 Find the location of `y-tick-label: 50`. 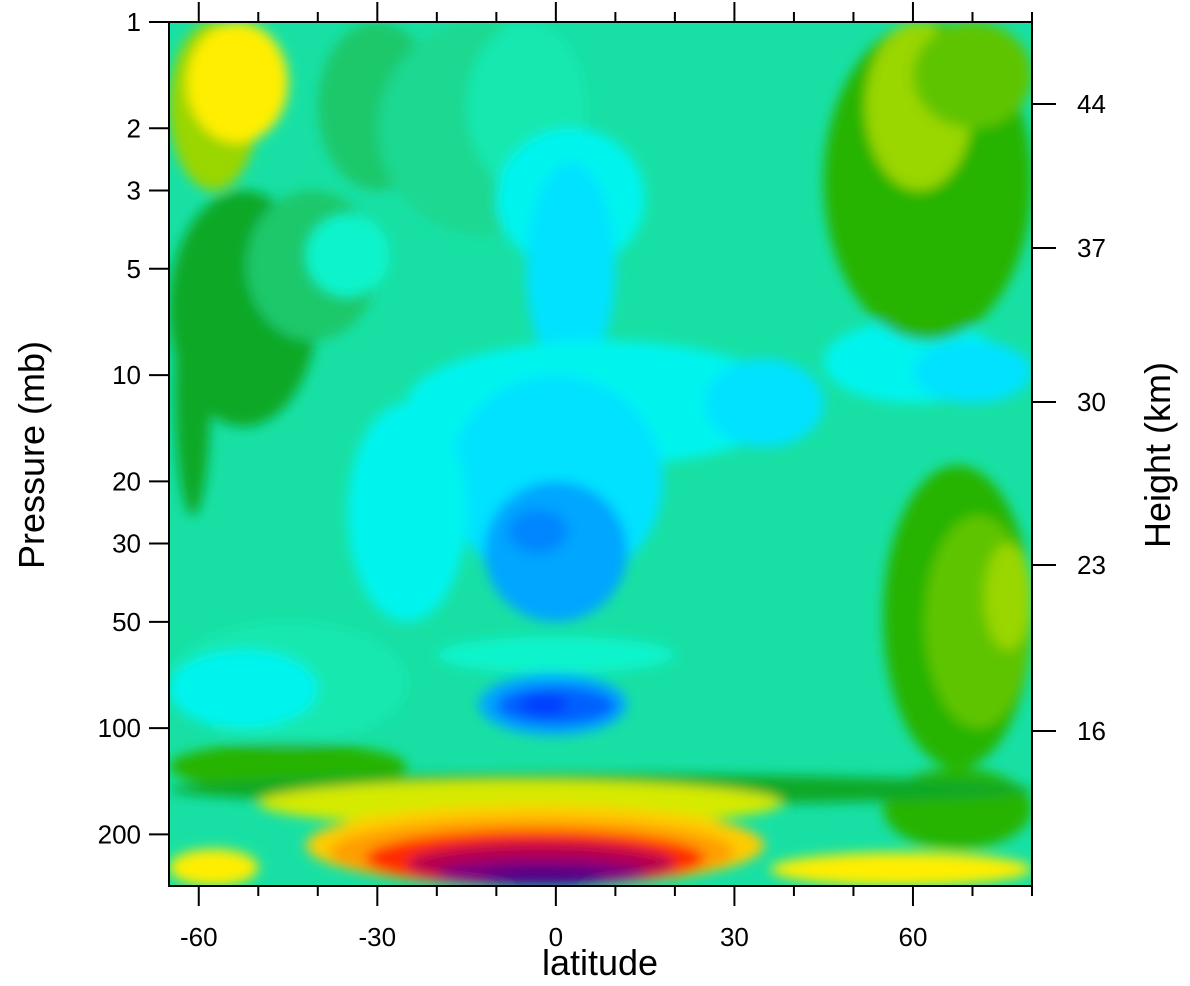

y-tick-label: 50 is located at coordinates (126, 622).